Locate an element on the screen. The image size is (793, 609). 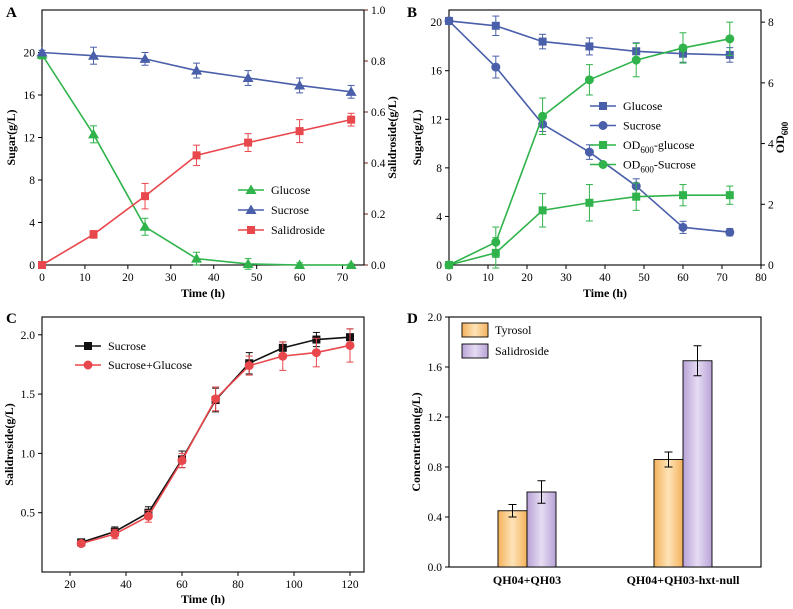
panel-d-legend-swatch-salidroside is located at coordinates (475, 351).